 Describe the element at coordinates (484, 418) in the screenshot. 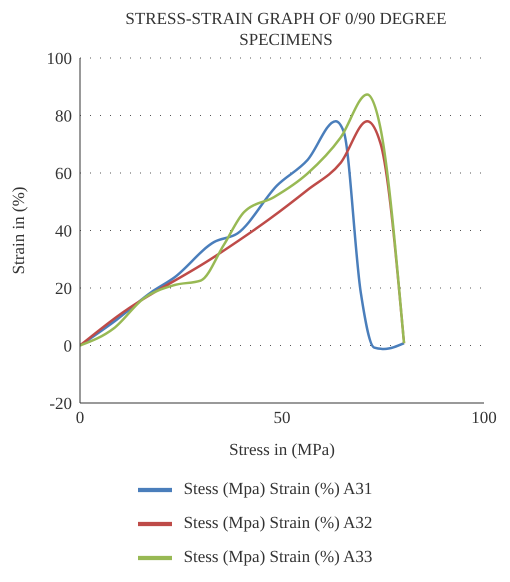

I see `x-tick-label: 100` at that location.